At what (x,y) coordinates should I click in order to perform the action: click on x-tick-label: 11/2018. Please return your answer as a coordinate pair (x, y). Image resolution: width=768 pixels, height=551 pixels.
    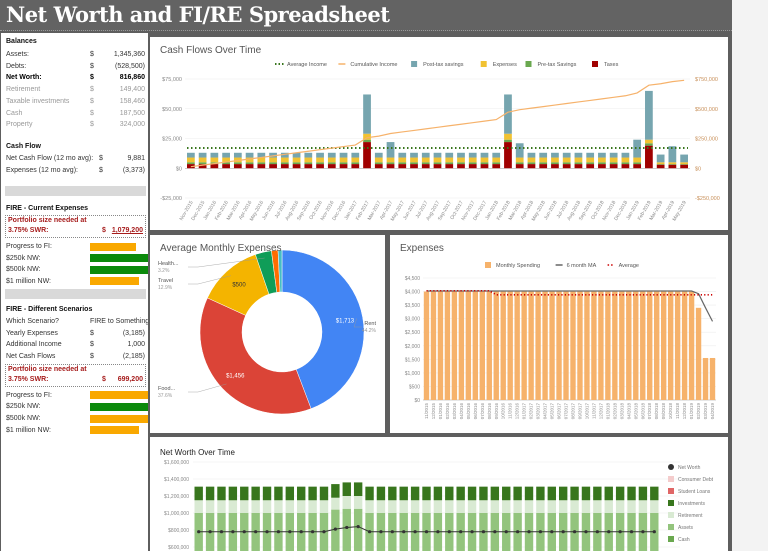
    Looking at the image, I should click on (677, 411).